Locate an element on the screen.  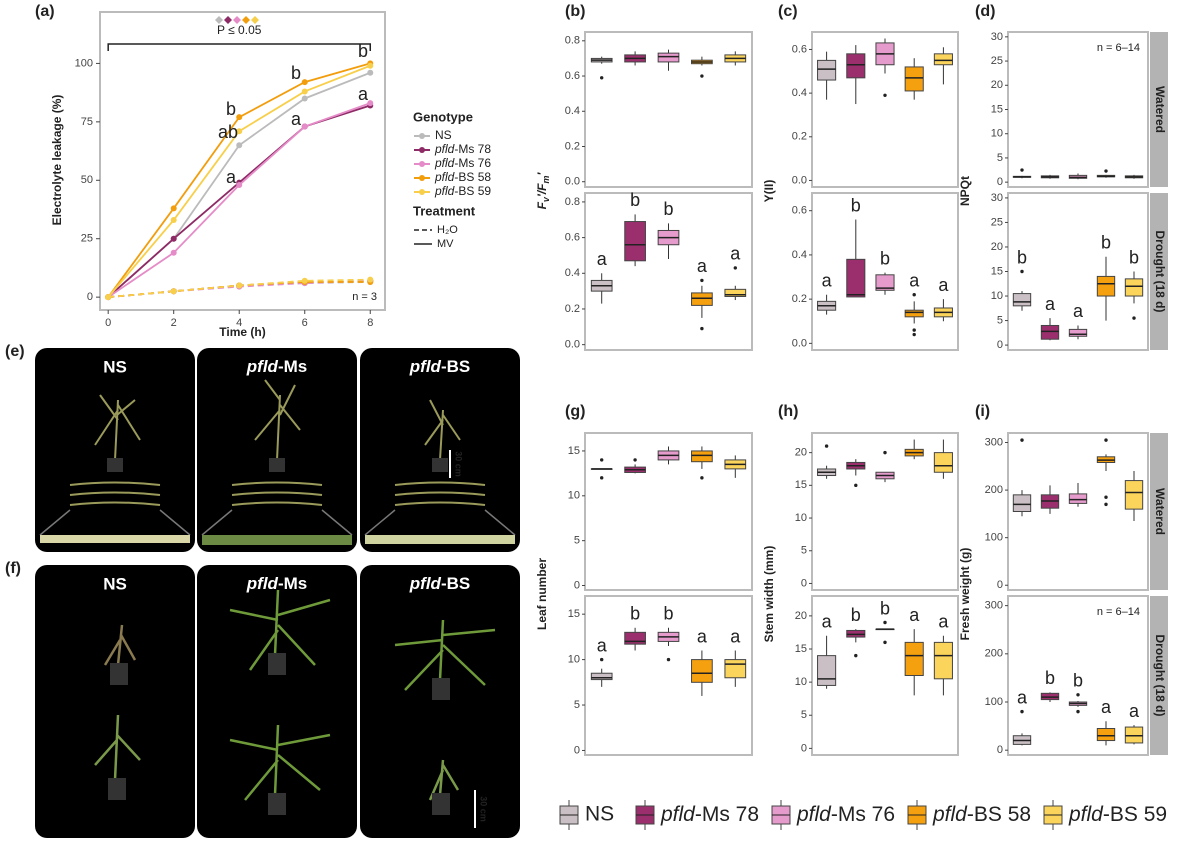
legend-diamond is located at coordinates (237, 20).